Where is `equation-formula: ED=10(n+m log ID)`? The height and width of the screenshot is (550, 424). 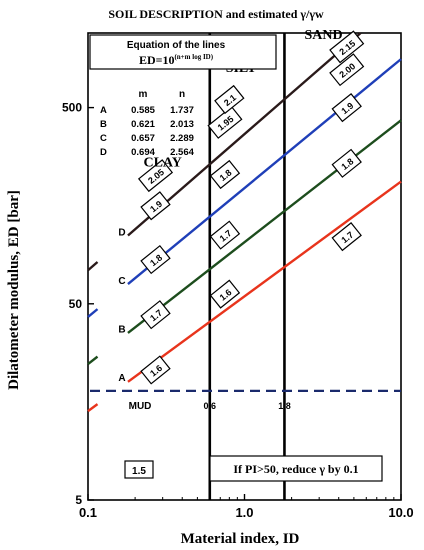 equation-formula: ED=10(n+m log ID) is located at coordinates (176, 60).